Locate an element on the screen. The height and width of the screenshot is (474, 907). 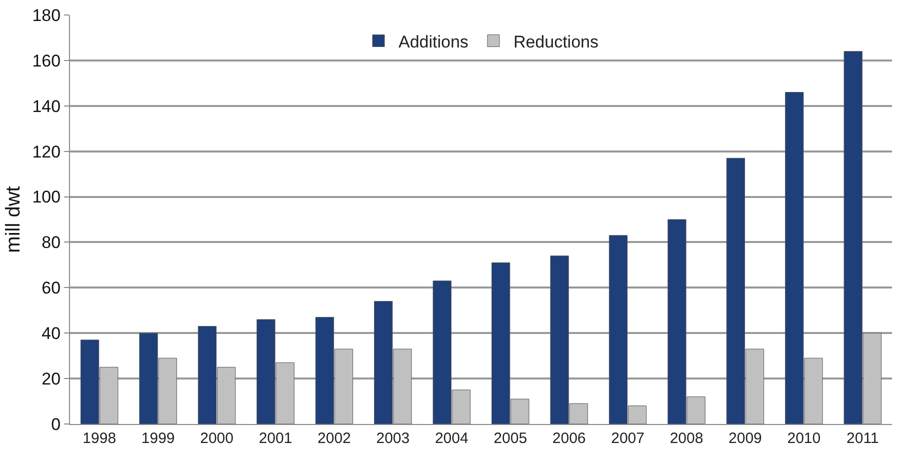
x-tick-label: 2005 is located at coordinates (511, 438).